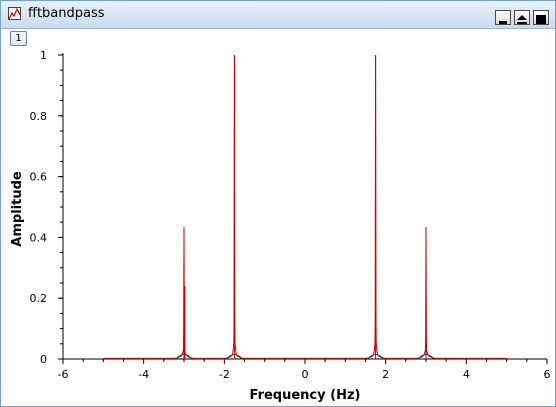 Image resolution: width=556 pixels, height=407 pixels. I want to click on y-axis-label: Amplitude, so click(17, 209).